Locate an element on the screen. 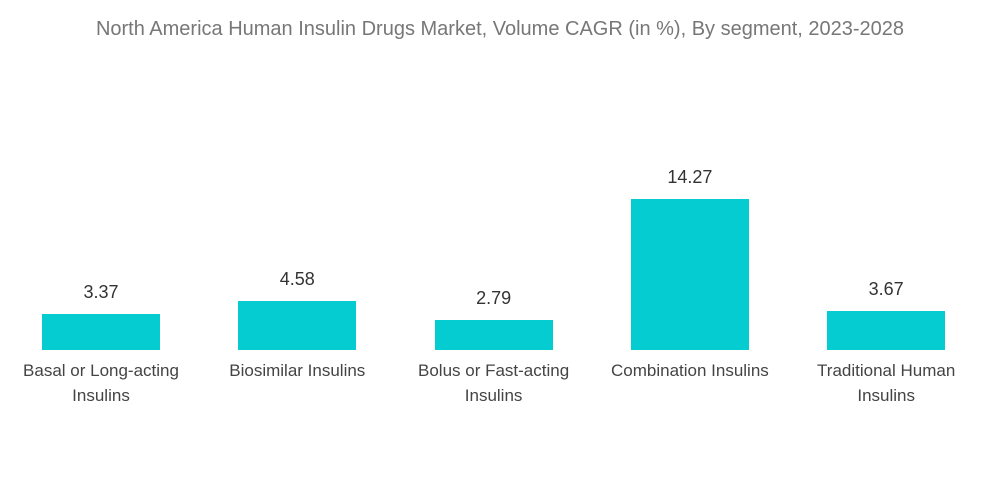  x-tick-label: Traditional Human Insulins is located at coordinates (886, 383).